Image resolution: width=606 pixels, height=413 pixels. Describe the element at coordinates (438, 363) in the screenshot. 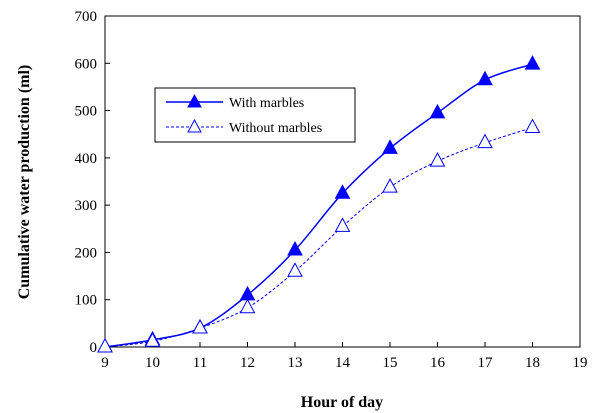

I see `x-tick-label: 16` at that location.